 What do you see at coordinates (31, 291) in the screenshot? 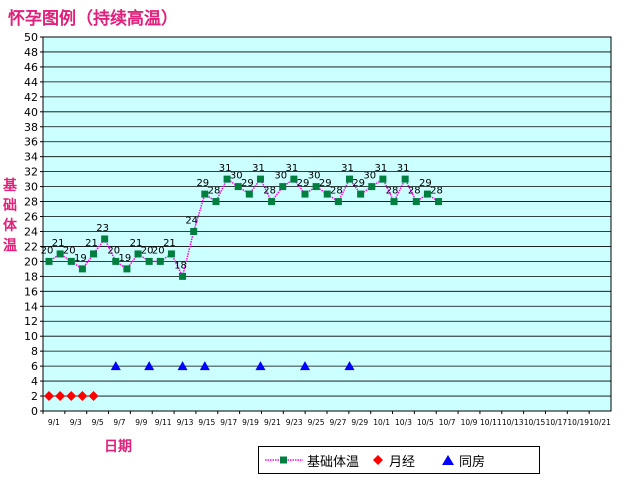
I see `y-tick-label: 16` at bounding box center [31, 291].